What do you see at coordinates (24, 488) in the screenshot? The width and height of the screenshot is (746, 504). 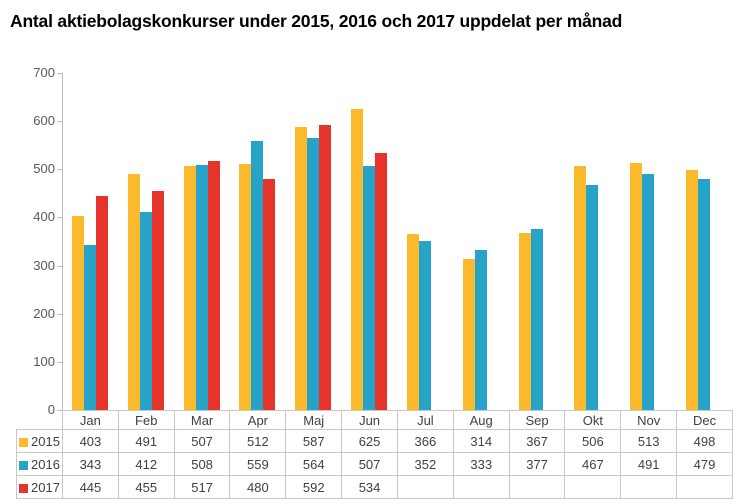 I see `legend-swatch-2017` at bounding box center [24, 488].